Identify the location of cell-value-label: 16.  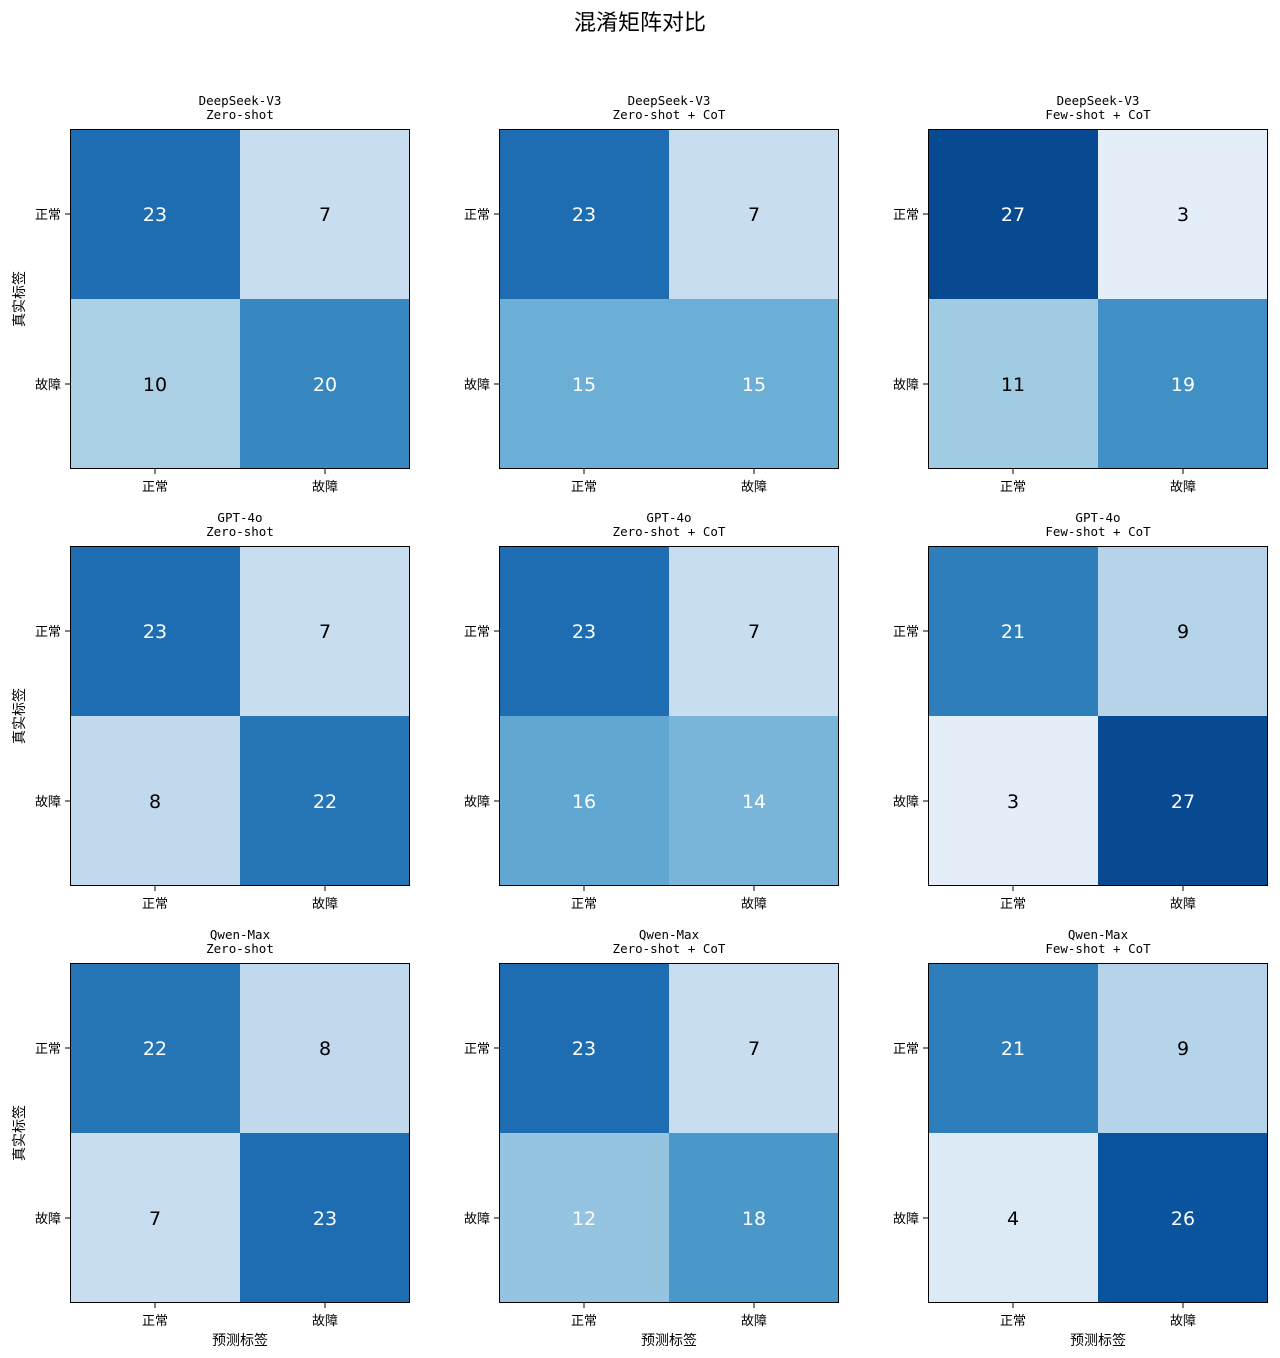
(584, 802).